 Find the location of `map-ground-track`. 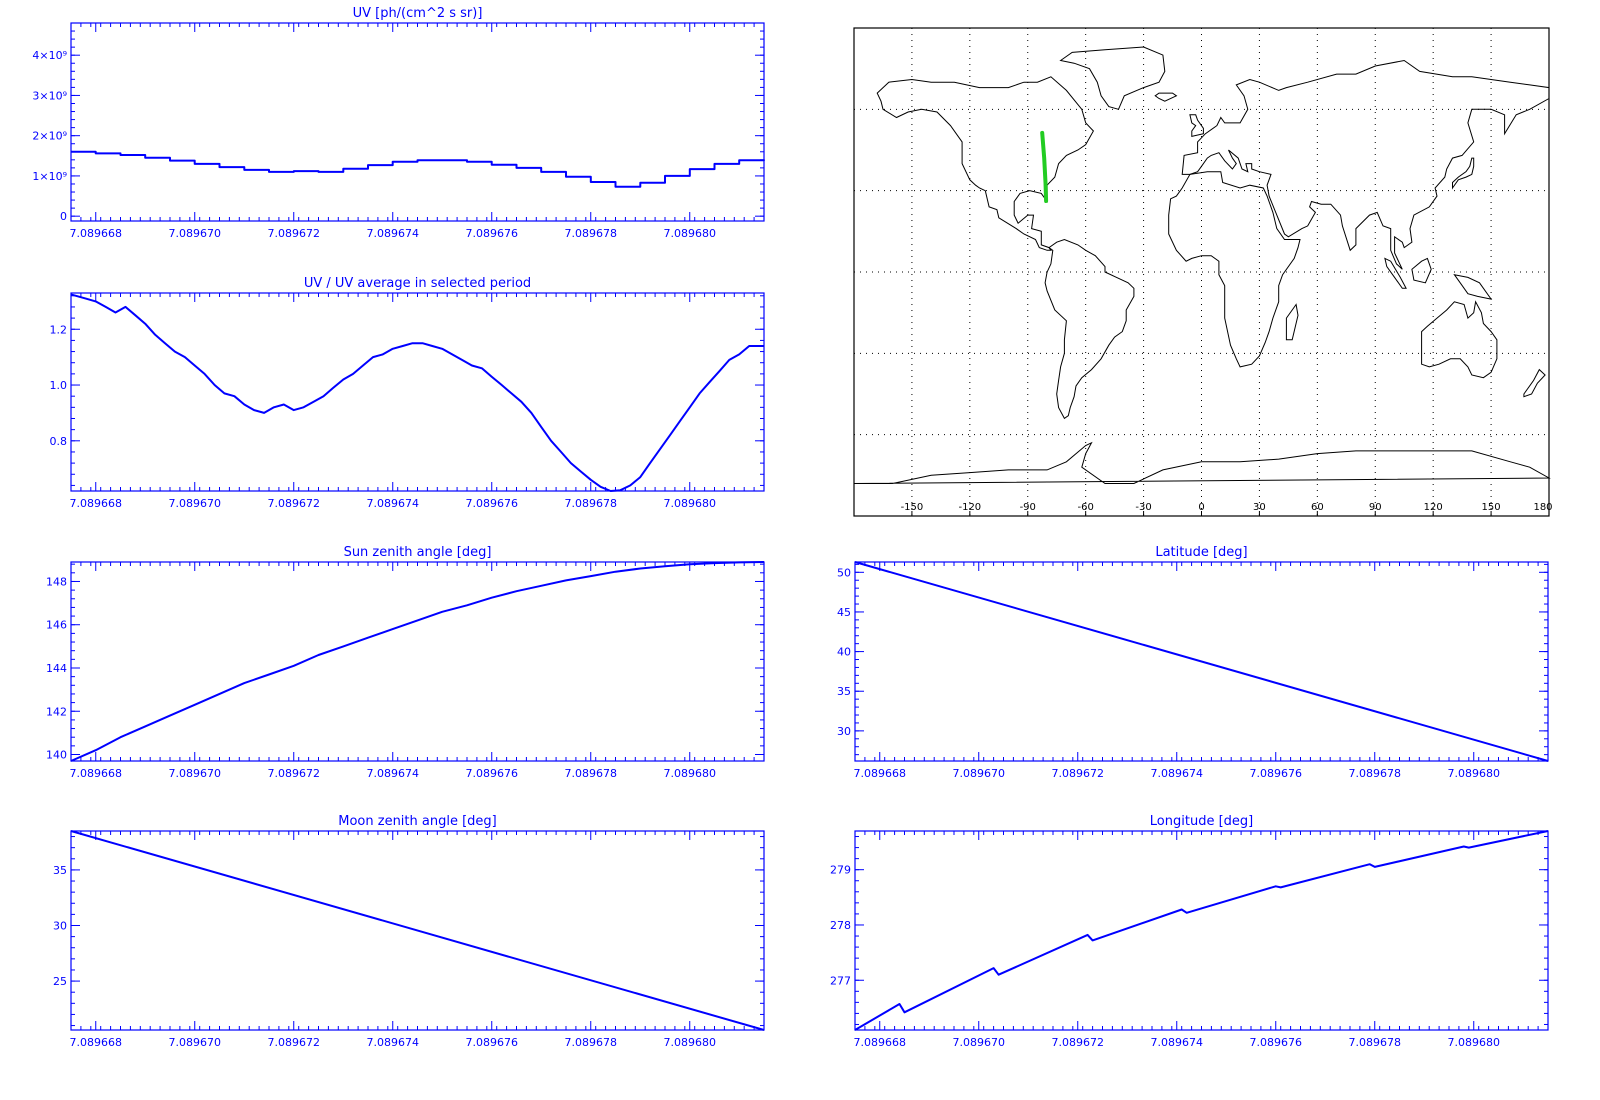

map-ground-track is located at coordinates (1044, 166).